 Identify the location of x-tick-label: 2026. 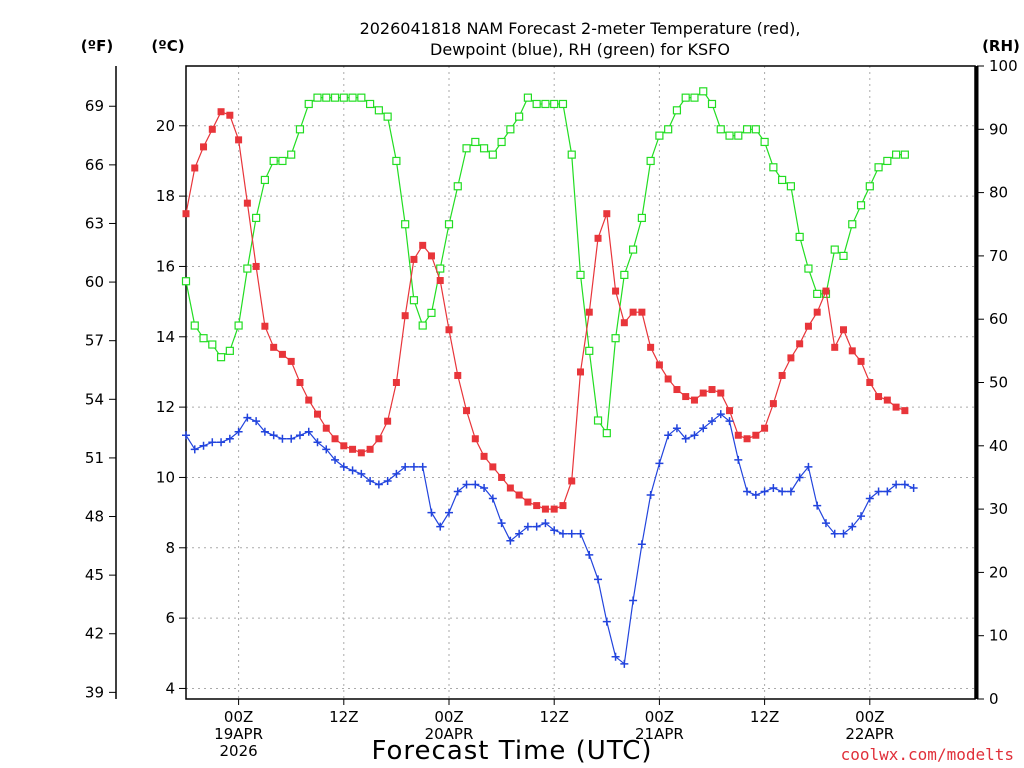
(239, 751).